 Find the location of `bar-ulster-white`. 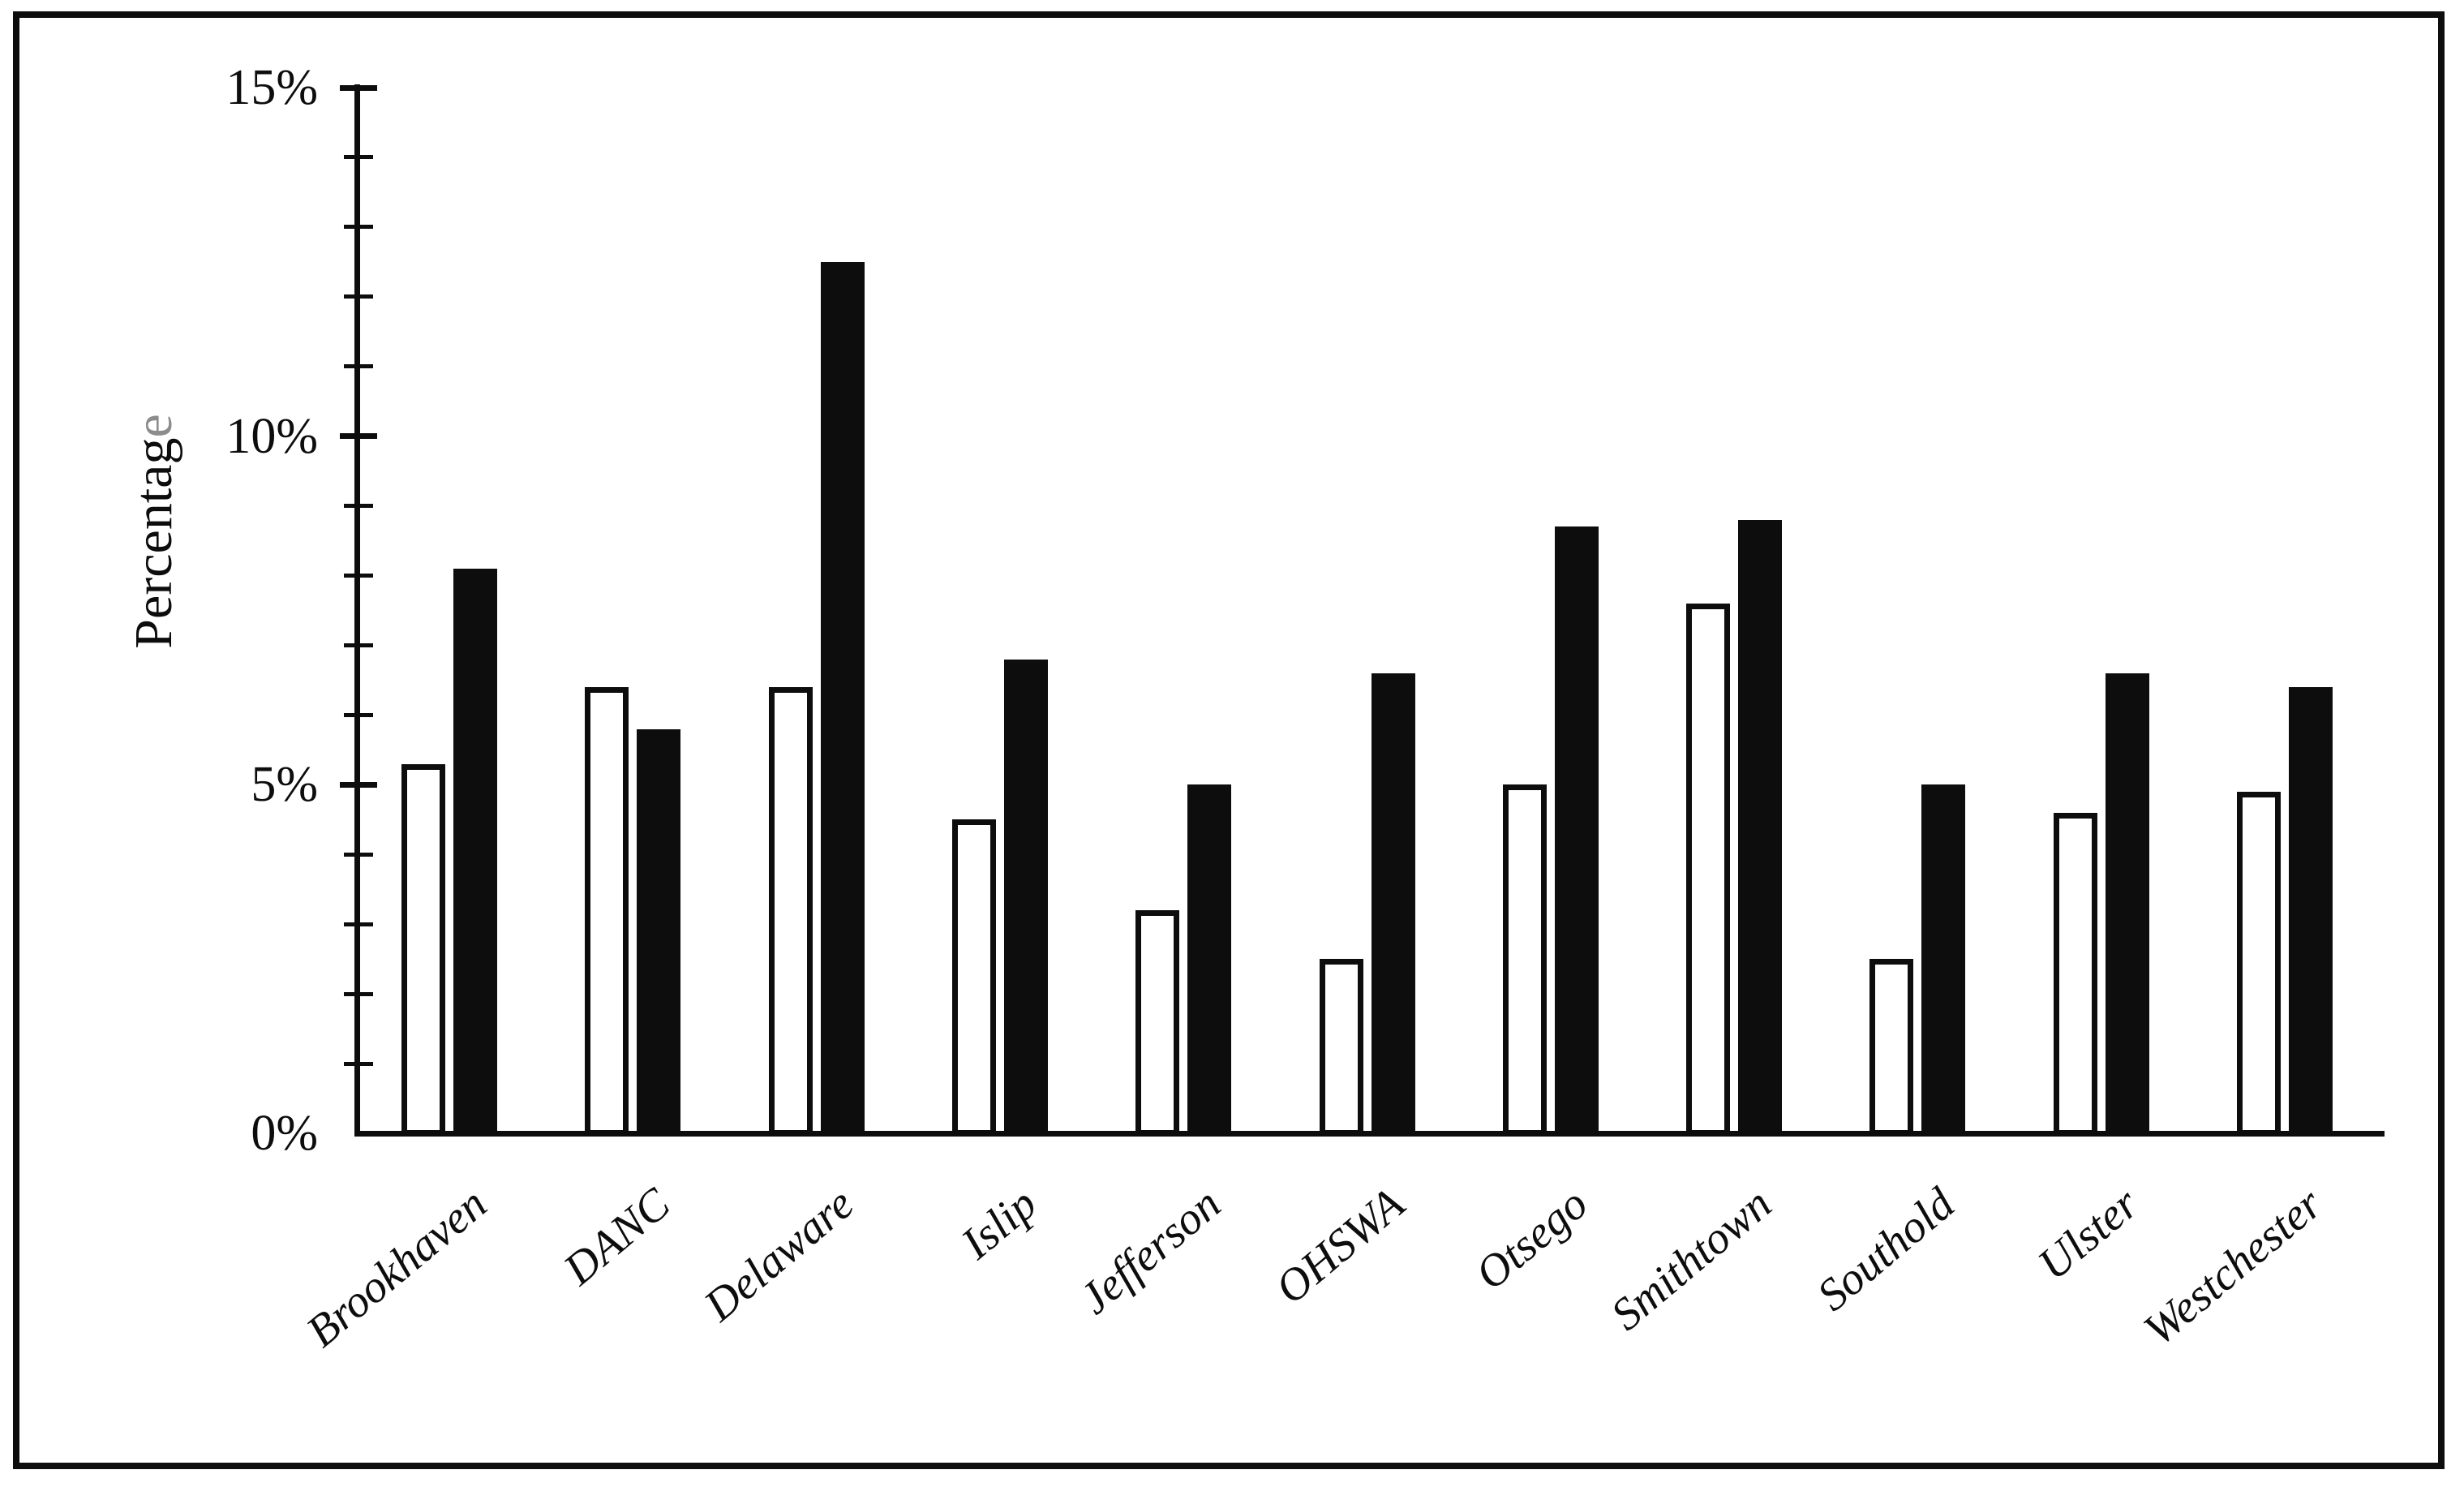

bar-ulster-white is located at coordinates (2075, 974).